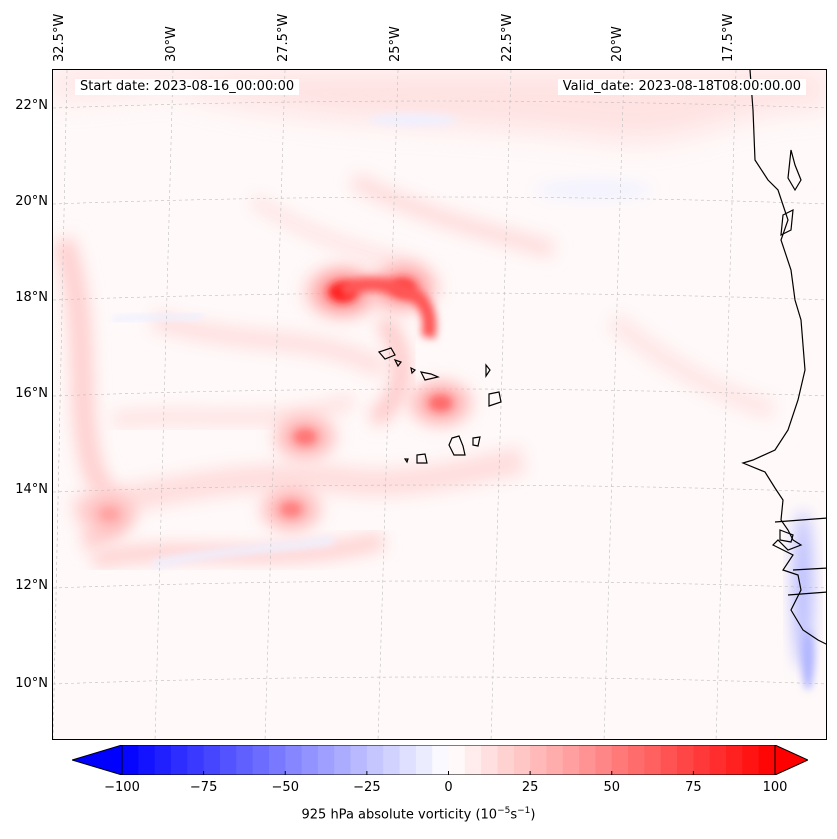 This screenshot has height=839, width=837. What do you see at coordinates (681, 87) in the screenshot?
I see `valid-date-label: Valid_date: 2023-08-18T08:00:00.00` at bounding box center [681, 87].